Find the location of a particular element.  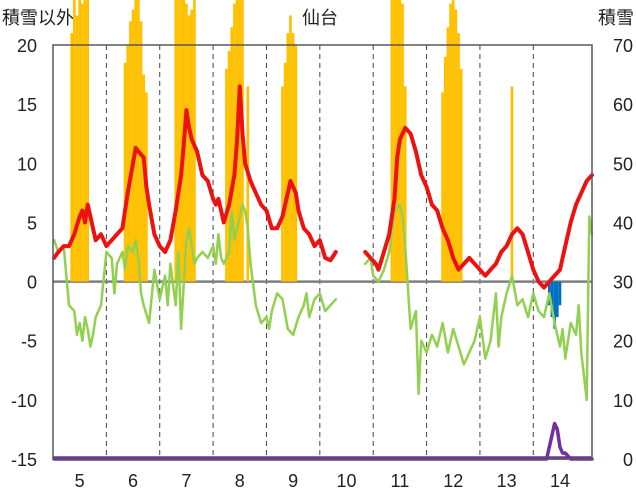

right-y-tick-label: 60 is located at coordinates (623, 105).